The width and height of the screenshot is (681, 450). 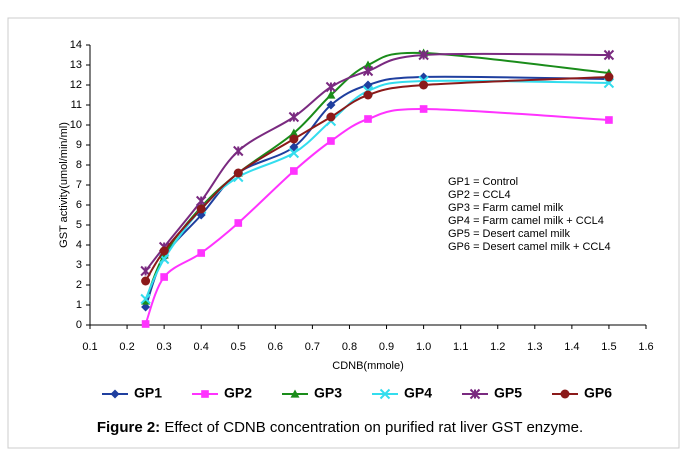 I want to click on x-tick-label: 0.4, so click(x=201, y=347).